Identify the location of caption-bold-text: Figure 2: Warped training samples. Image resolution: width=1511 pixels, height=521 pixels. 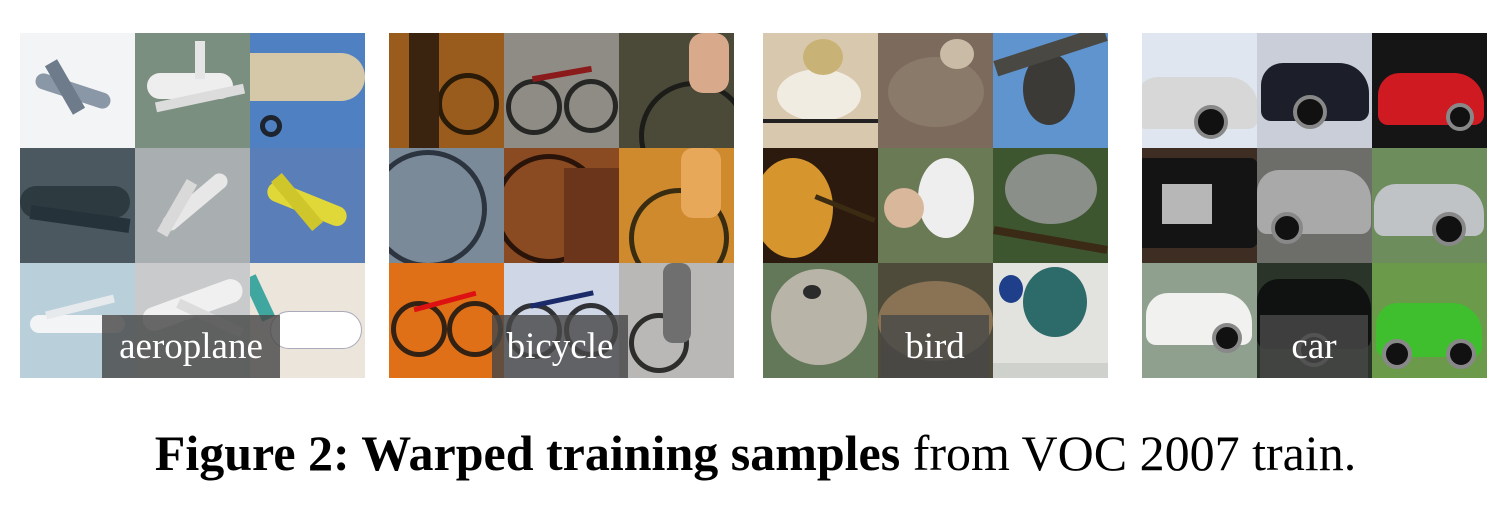
(527, 453).